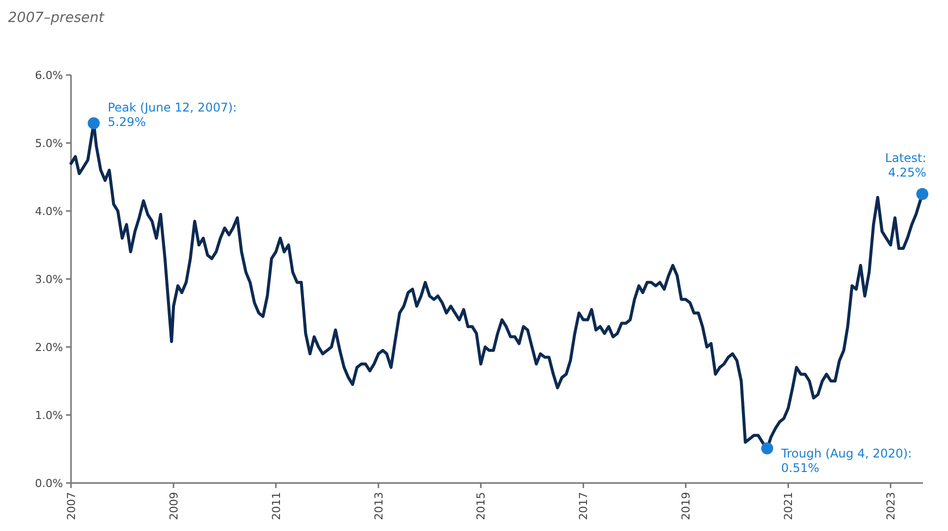  Describe the element at coordinates (846, 460) in the screenshot. I see `annotation: Trough (Aug 4, 2020): 0.51%` at that location.